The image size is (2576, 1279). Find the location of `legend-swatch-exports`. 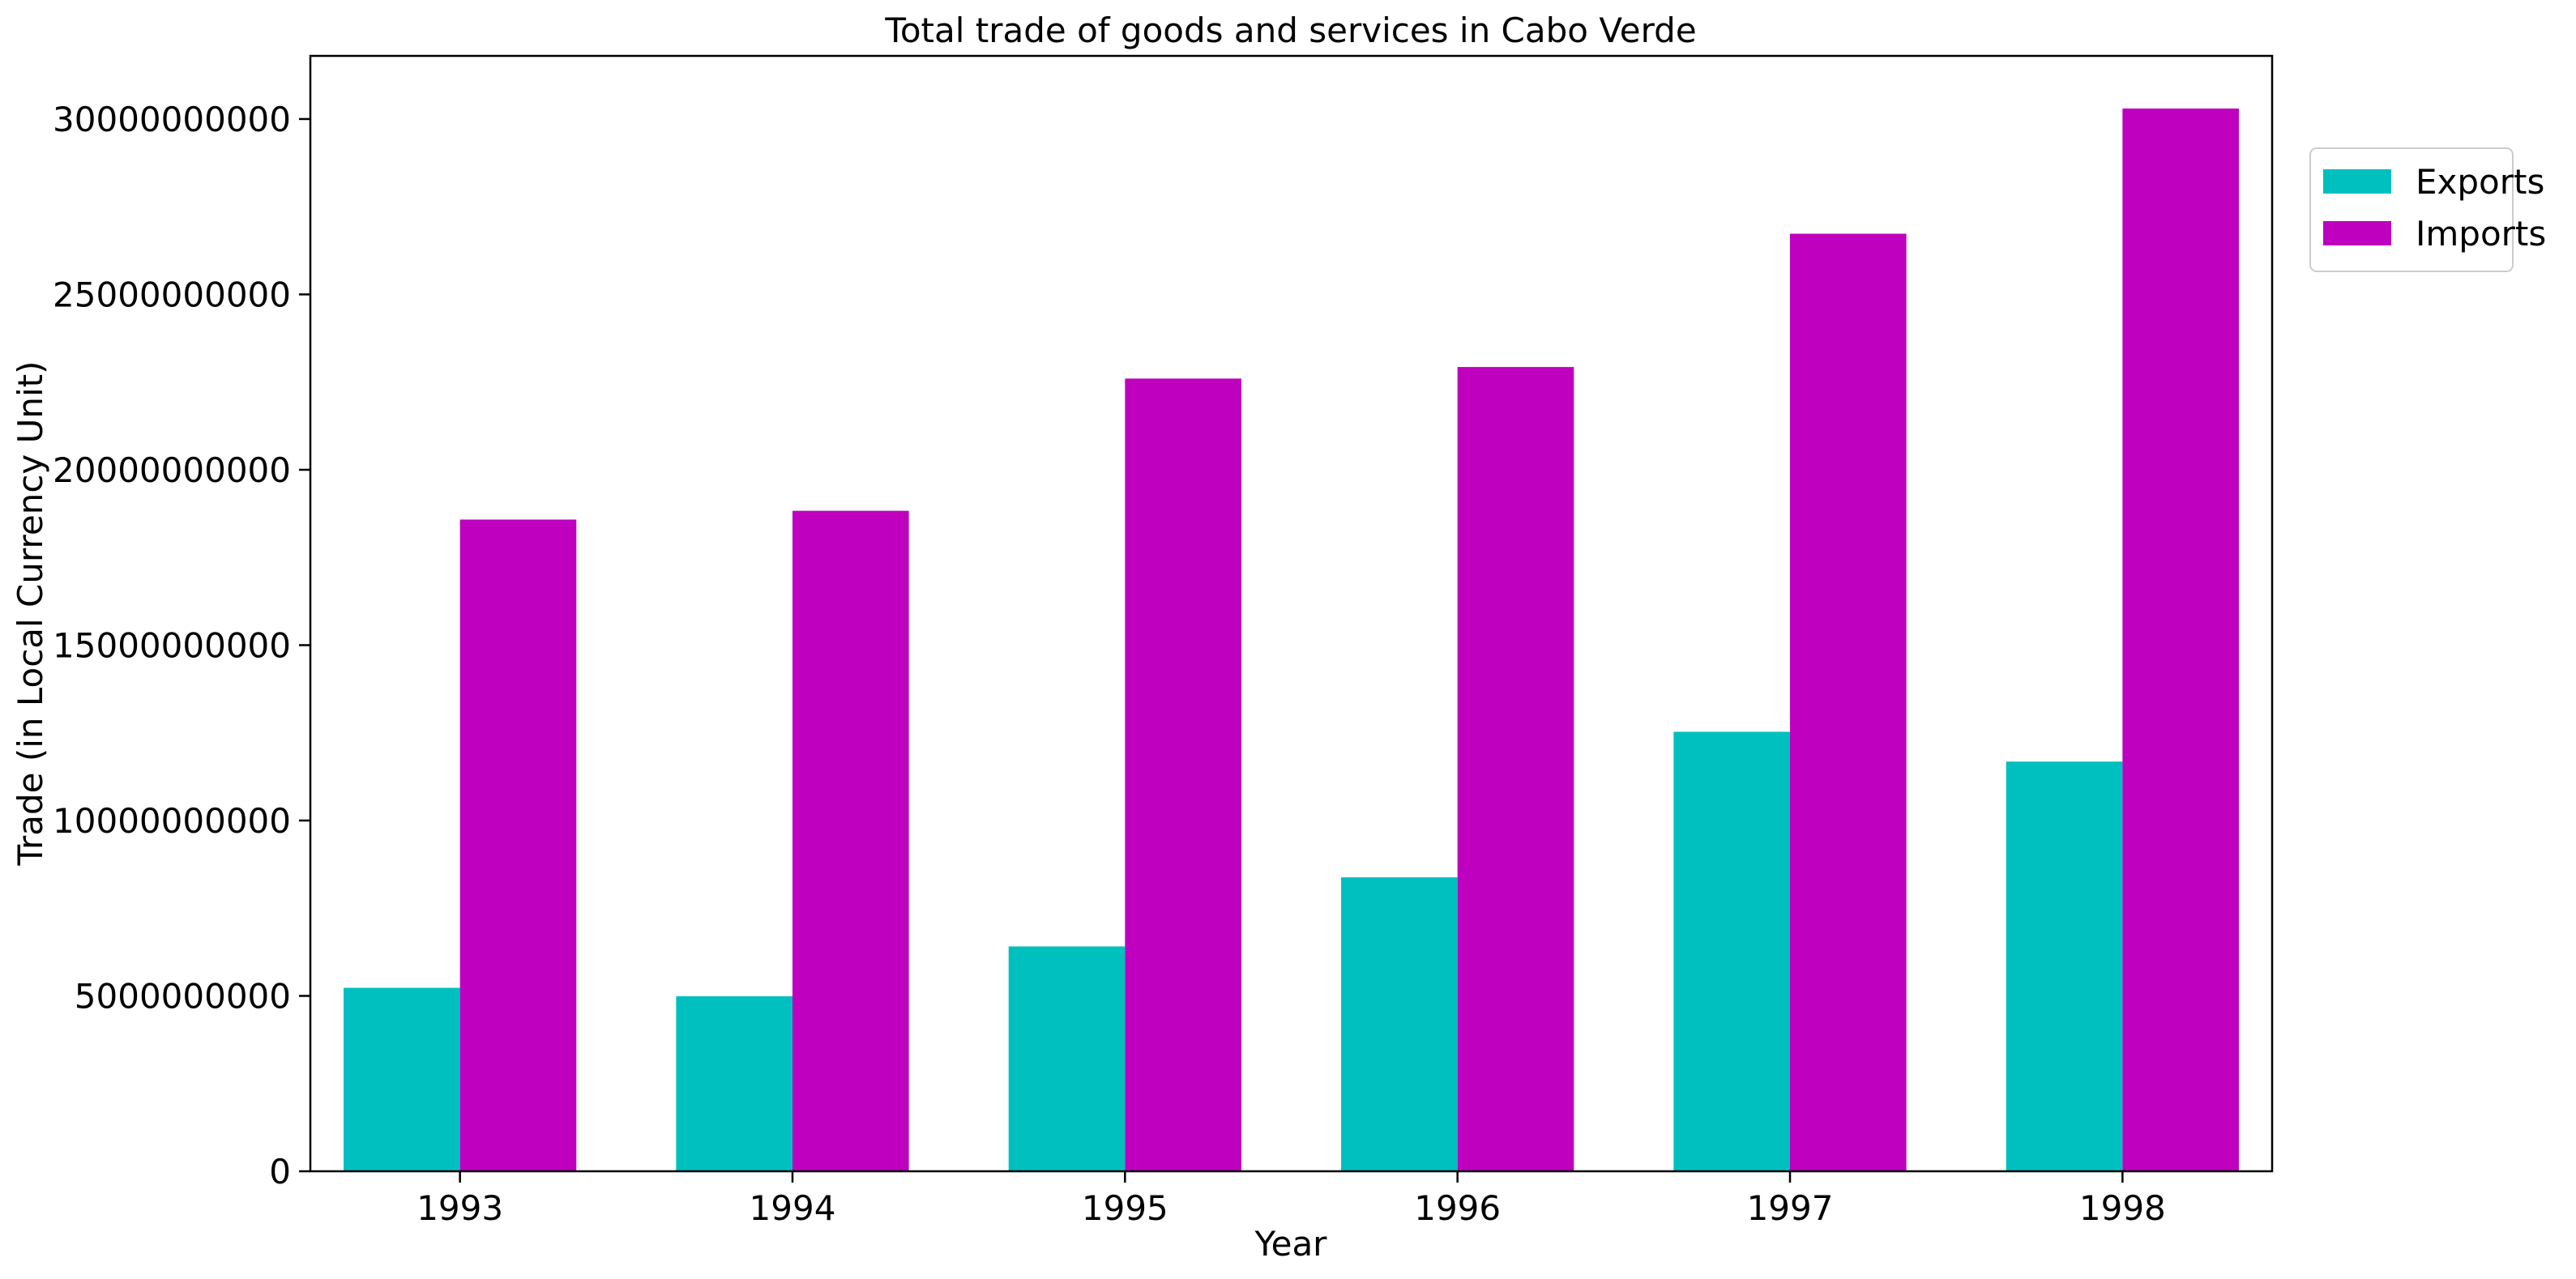

legend-swatch-exports is located at coordinates (2357, 181).